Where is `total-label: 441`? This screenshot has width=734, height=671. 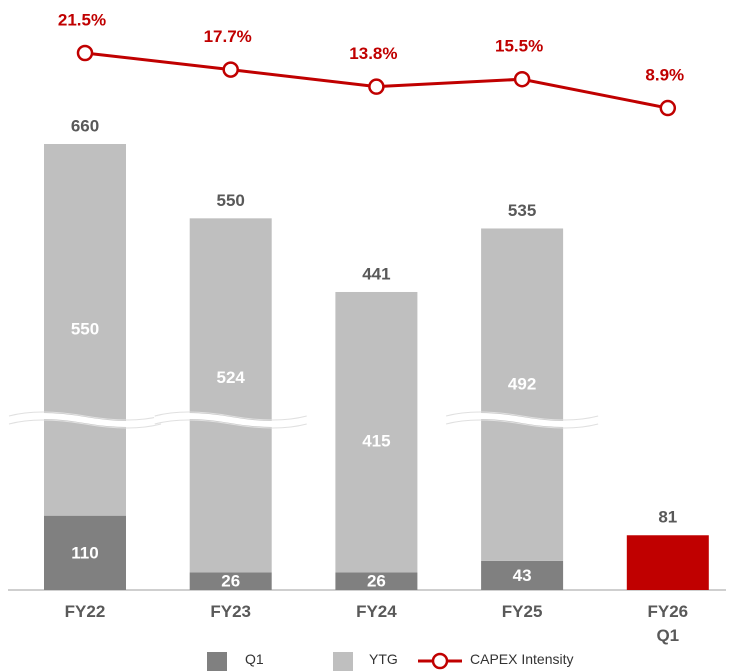
total-label: 441 is located at coordinates (376, 273).